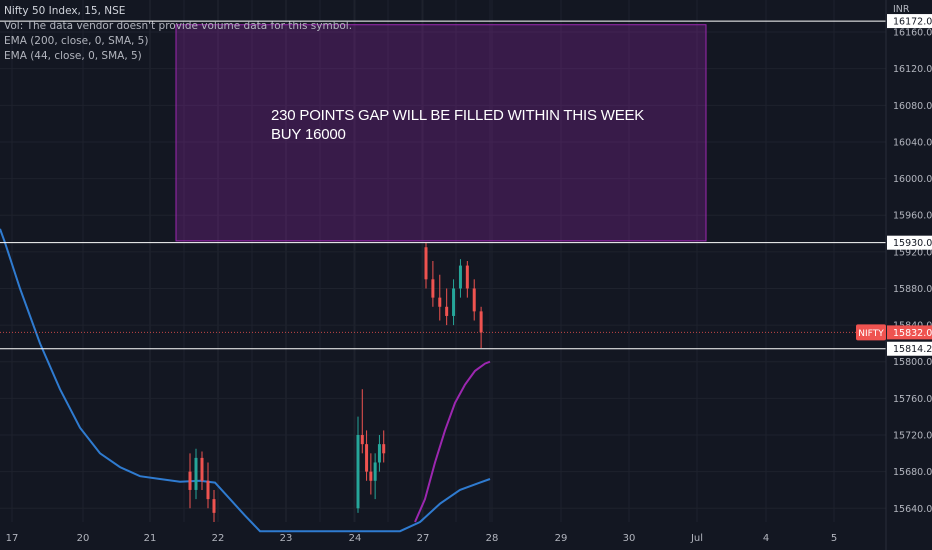 This screenshot has width=932, height=550. Describe the element at coordinates (912, 252) in the screenshot. I see `y-tick-label: 15920.00` at that location.